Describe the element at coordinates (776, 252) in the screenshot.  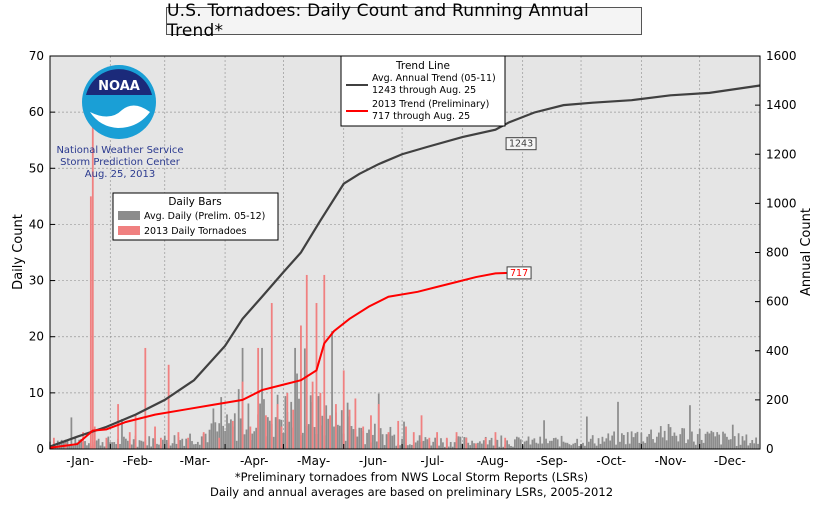
I see `right-axis: 0 200 400 600 800 1000 1200 1400 1600` at that location.